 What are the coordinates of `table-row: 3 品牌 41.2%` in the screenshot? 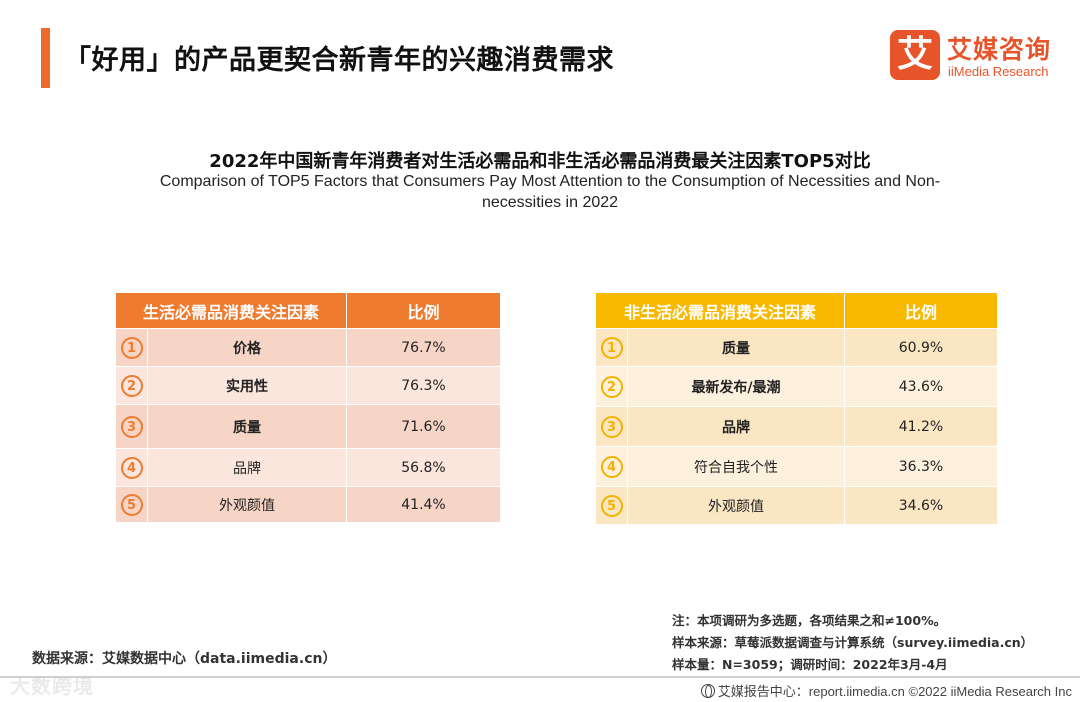 It's located at (796, 426).